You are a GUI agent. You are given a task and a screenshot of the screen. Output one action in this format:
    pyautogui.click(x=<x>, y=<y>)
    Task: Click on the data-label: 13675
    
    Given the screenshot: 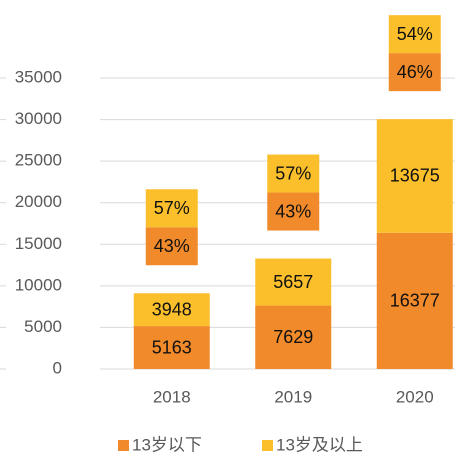 What is the action you would take?
    pyautogui.click(x=415, y=176)
    